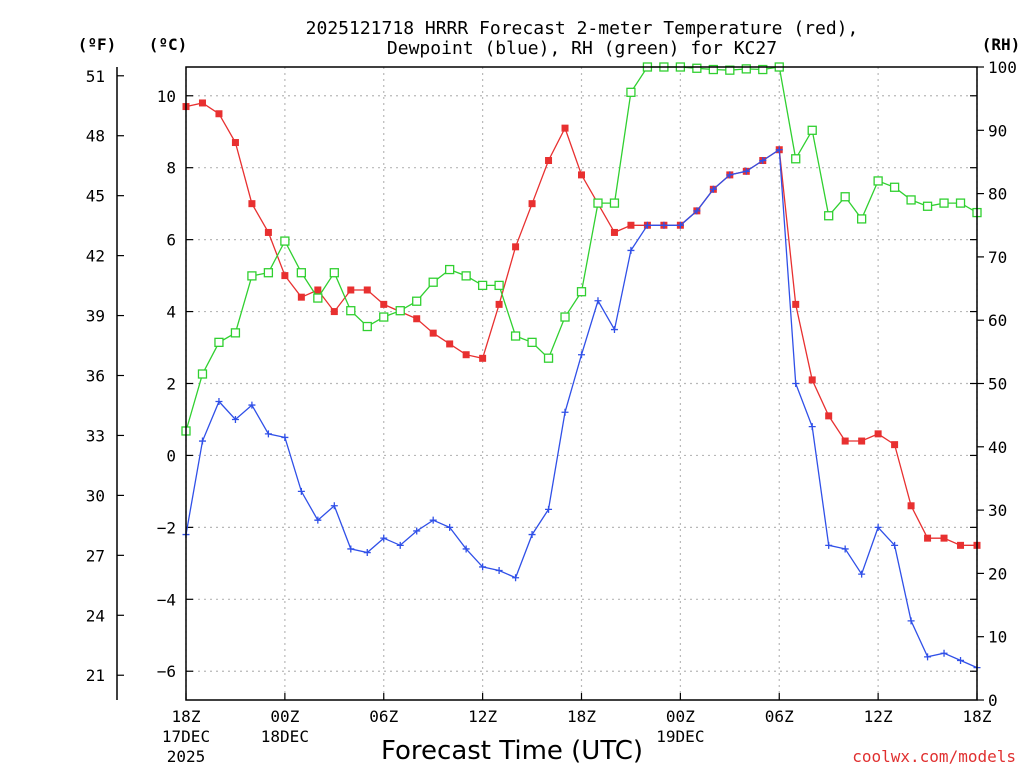  What do you see at coordinates (512, 751) in the screenshot?
I see `x-axis-title: Forecast Time (UTC)` at bounding box center [512, 751].